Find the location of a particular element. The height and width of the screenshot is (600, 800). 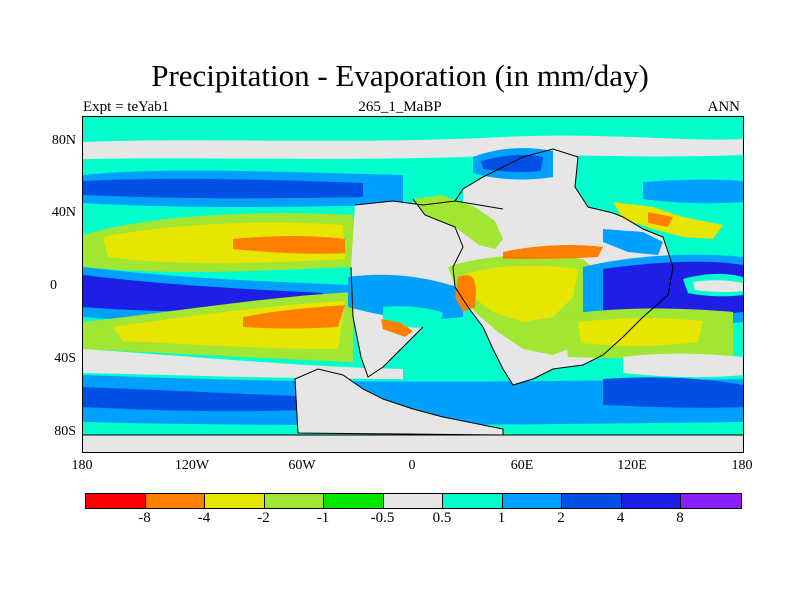

y-tick-label: 40N is located at coordinates (63, 212).